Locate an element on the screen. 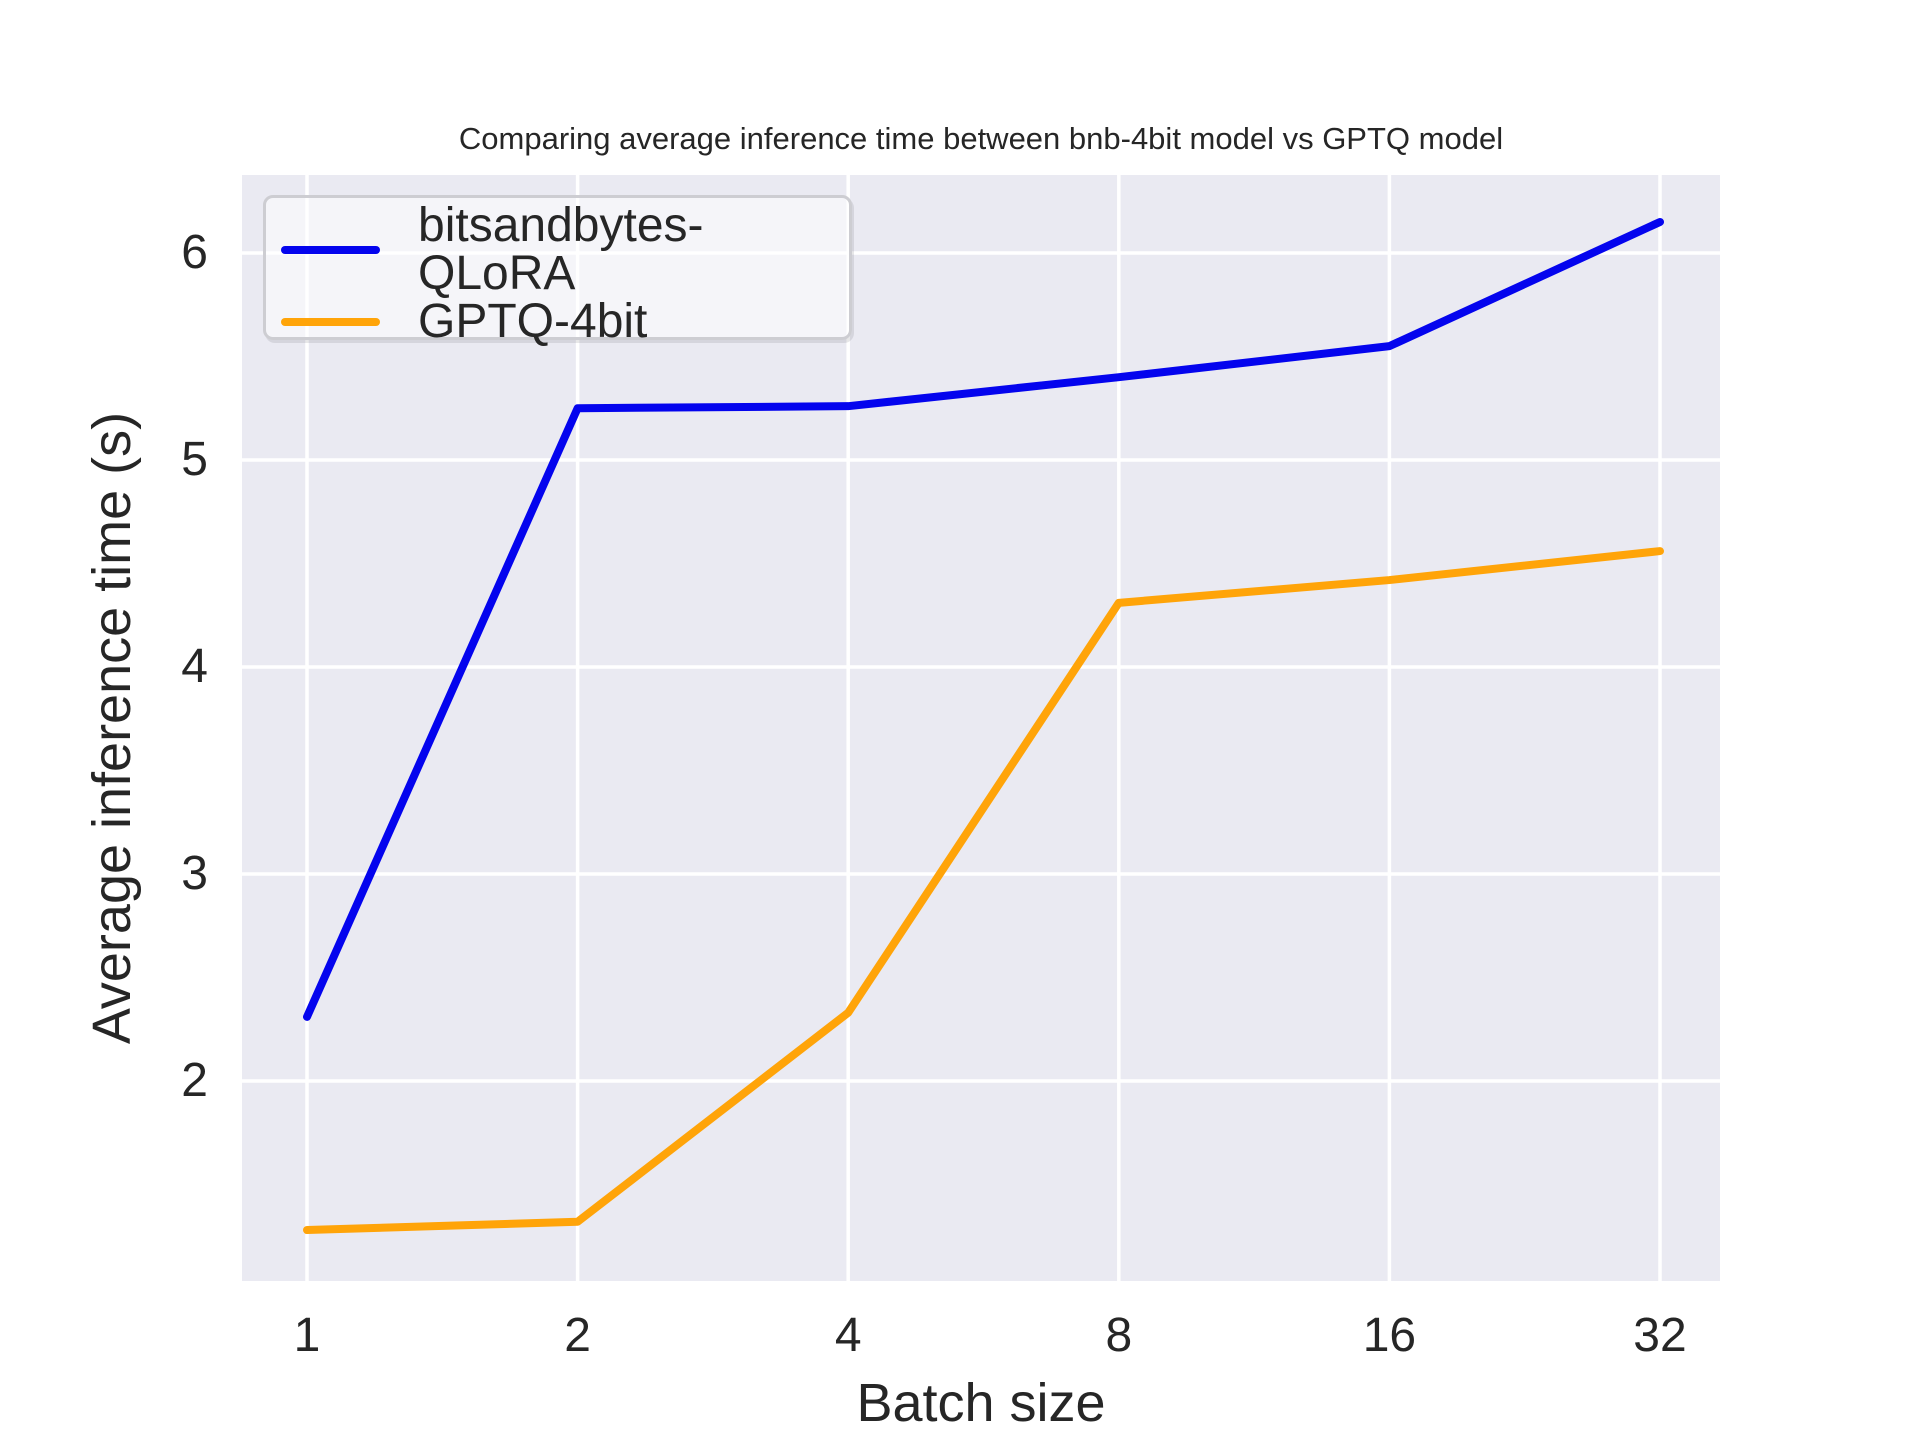 The image size is (1920, 1440). legend-line-sample-orange is located at coordinates (330, 322).